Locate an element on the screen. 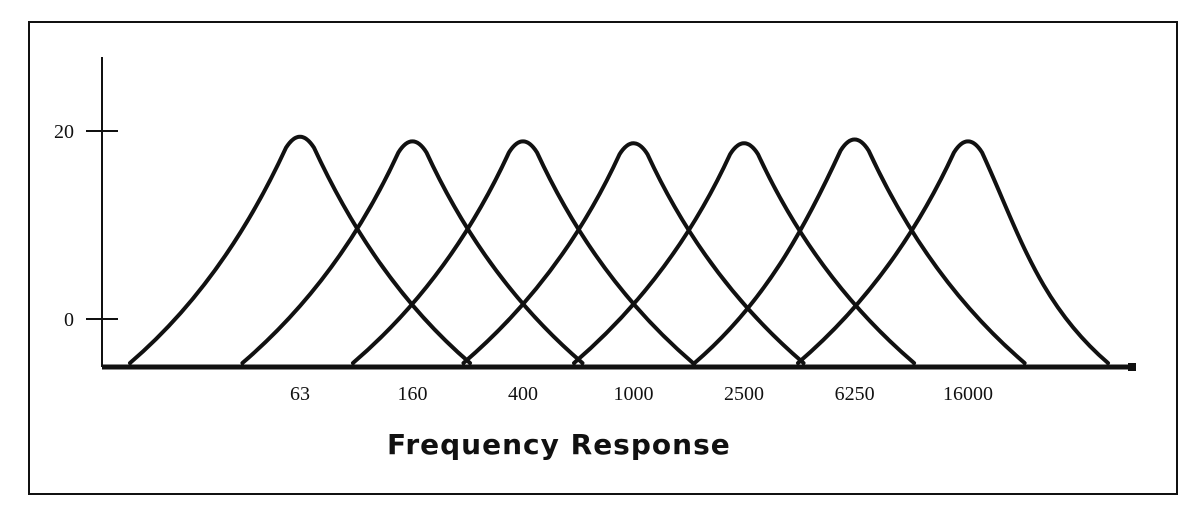 The image size is (1202, 515). x-tick-label-400: 400 is located at coordinates (523, 394).